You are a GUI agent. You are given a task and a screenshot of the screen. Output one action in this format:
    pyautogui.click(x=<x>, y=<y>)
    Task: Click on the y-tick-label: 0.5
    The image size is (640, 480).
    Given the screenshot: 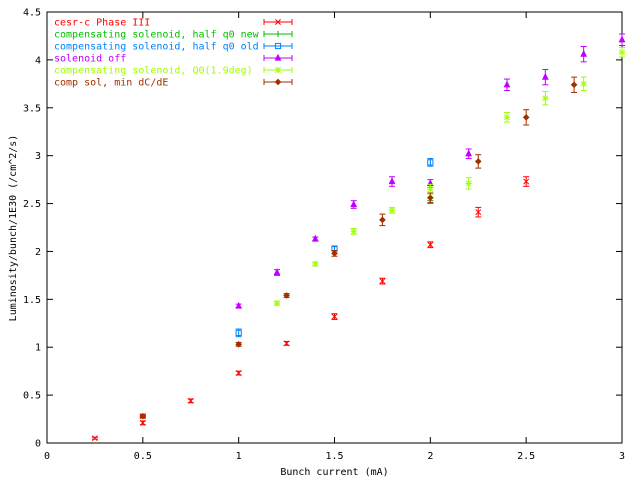 What is the action you would take?
    pyautogui.click(x=32, y=396)
    